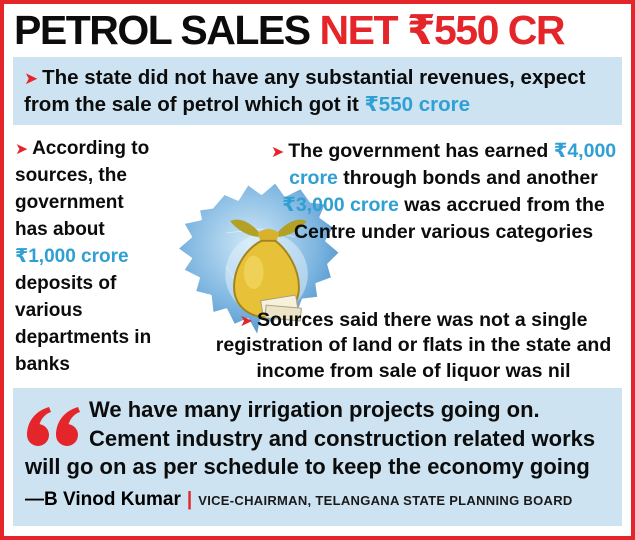 The image size is (635, 540). I want to click on right-fact-highlight-1: ₹4,000 crore, so click(453, 164).